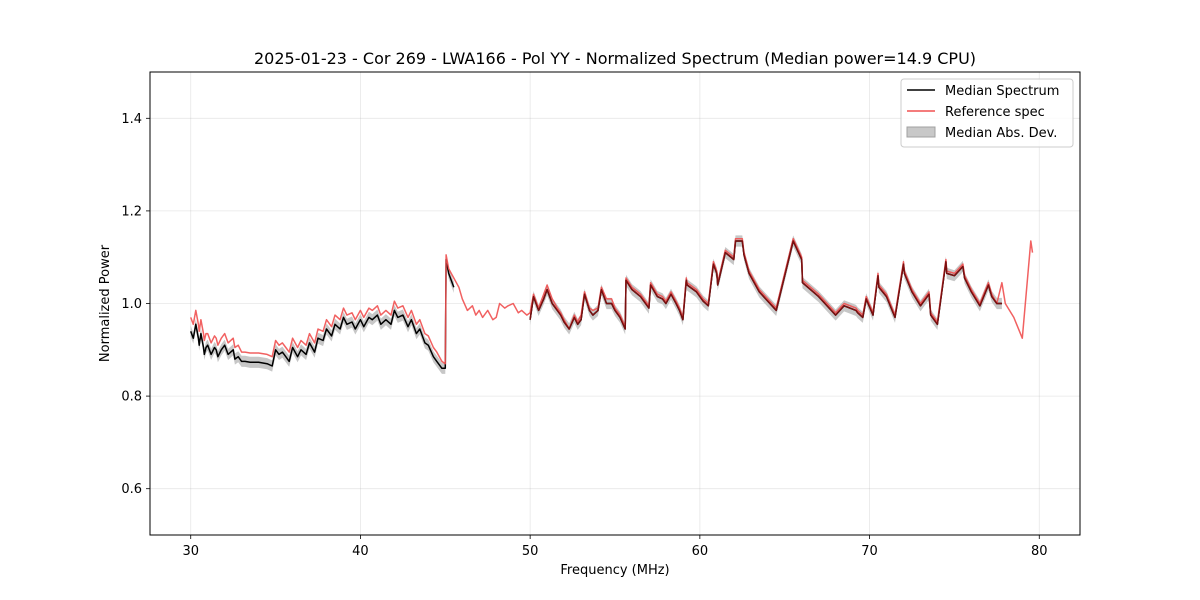 The image size is (1200, 600). Describe the element at coordinates (131, 119) in the screenshot. I see `y-tick-label: 1.4` at that location.